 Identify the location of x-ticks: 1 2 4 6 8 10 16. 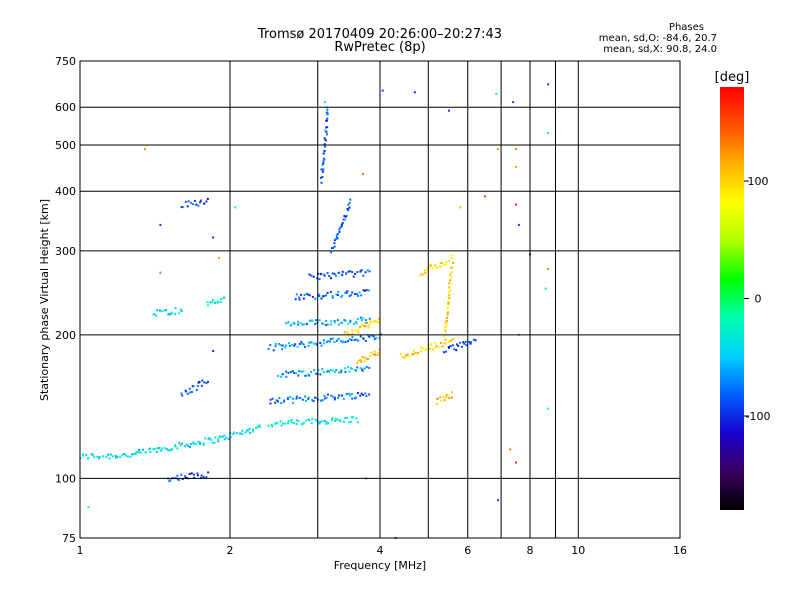
(382, 550).